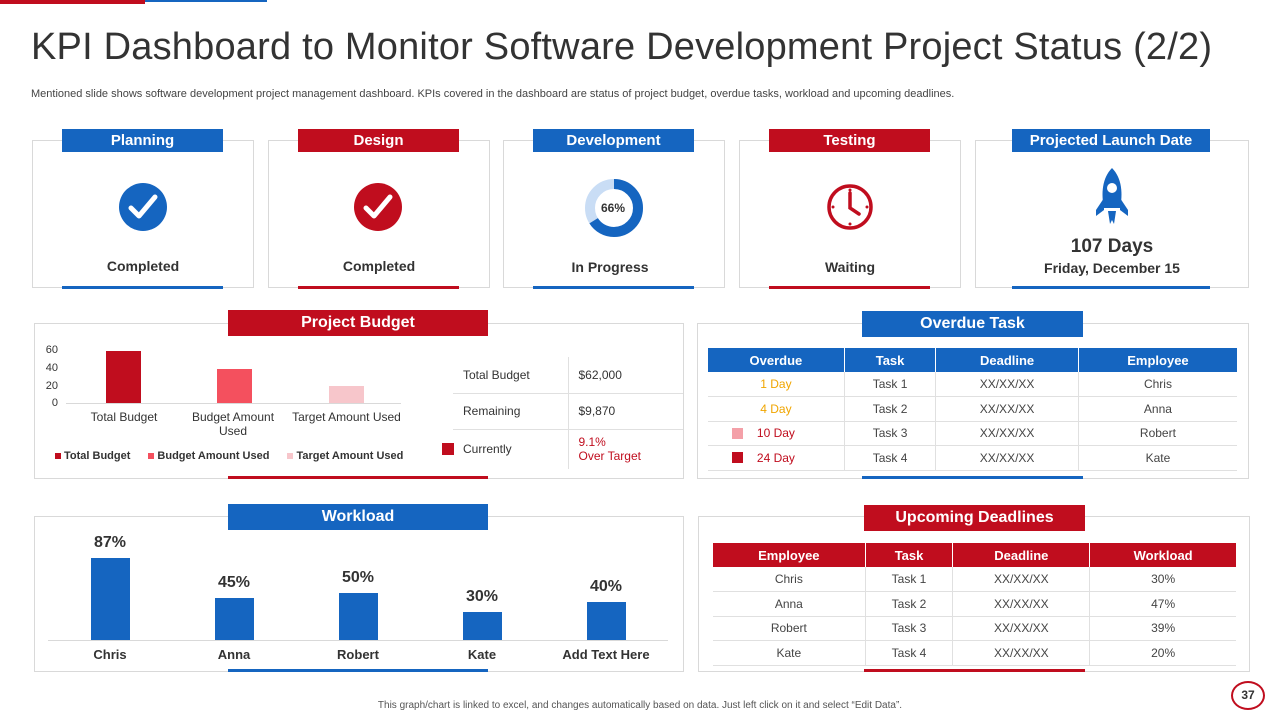 The width and height of the screenshot is (1280, 720). I want to click on workload-x-label: Kate, so click(482, 654).